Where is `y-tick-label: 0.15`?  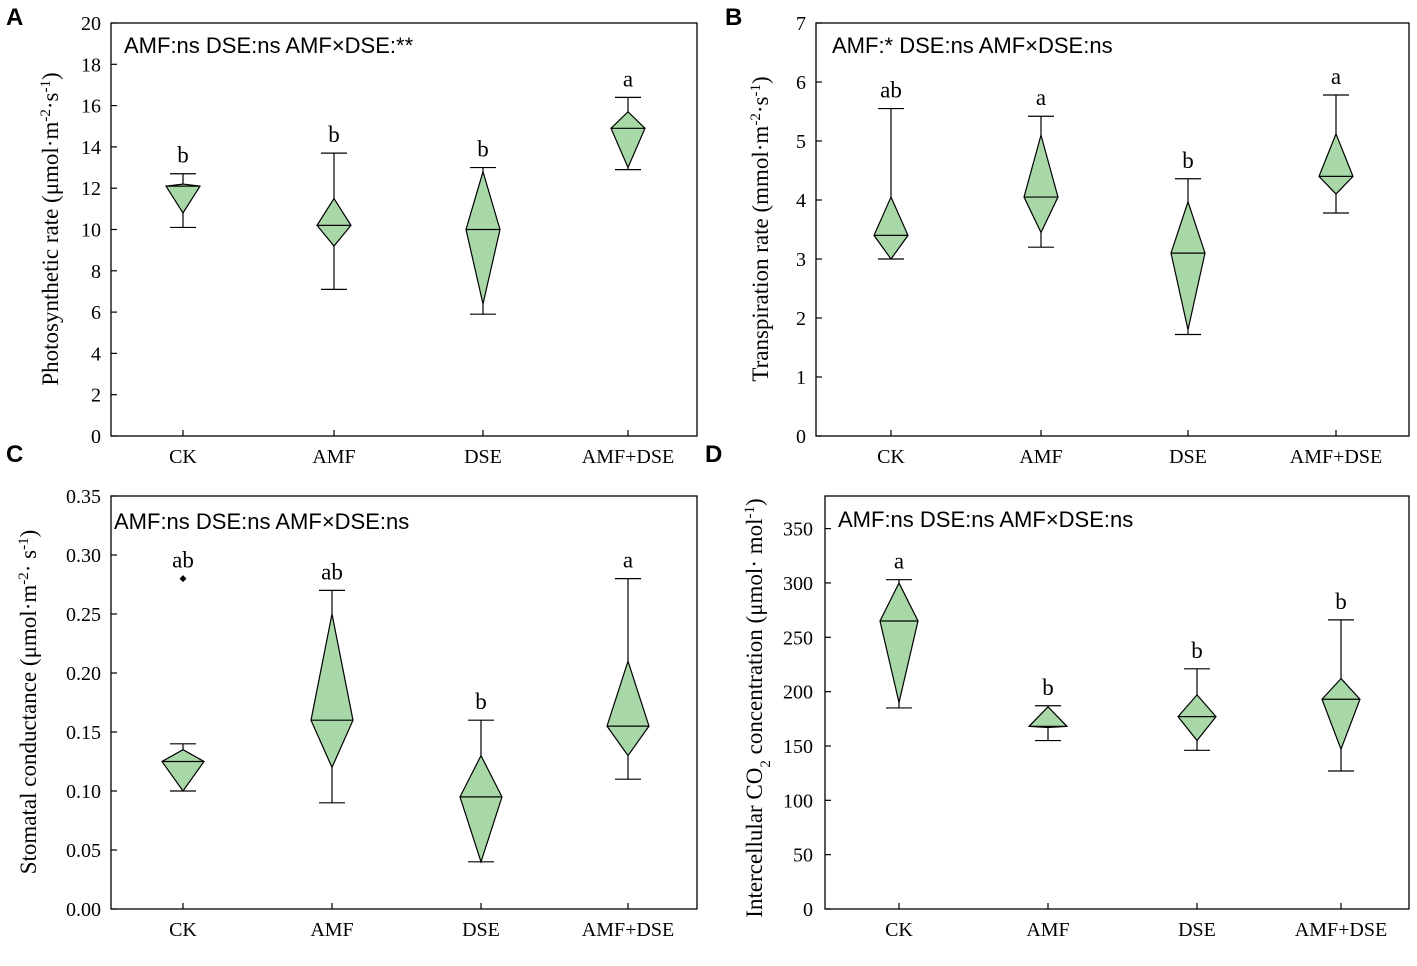 y-tick-label: 0.15 is located at coordinates (83, 733).